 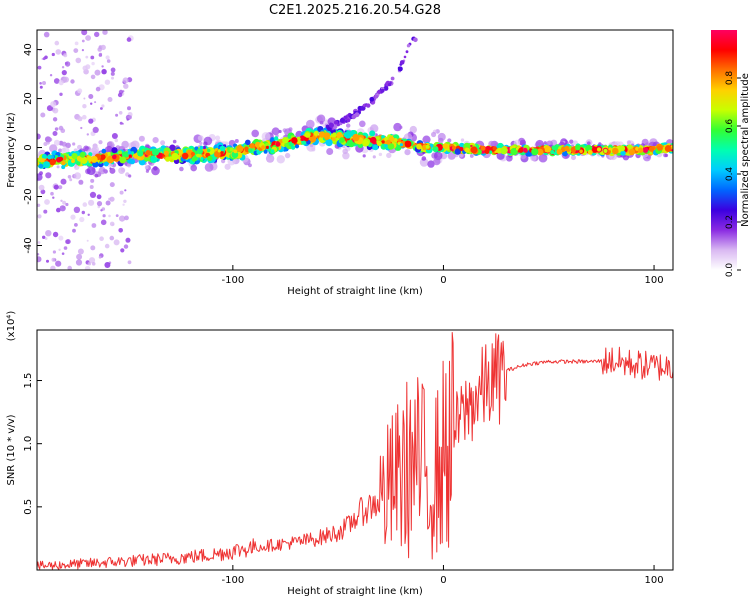 What do you see at coordinates (443, 275) in the screenshot?
I see `spectrogram-x-ticks: -100 0 100` at bounding box center [443, 275].